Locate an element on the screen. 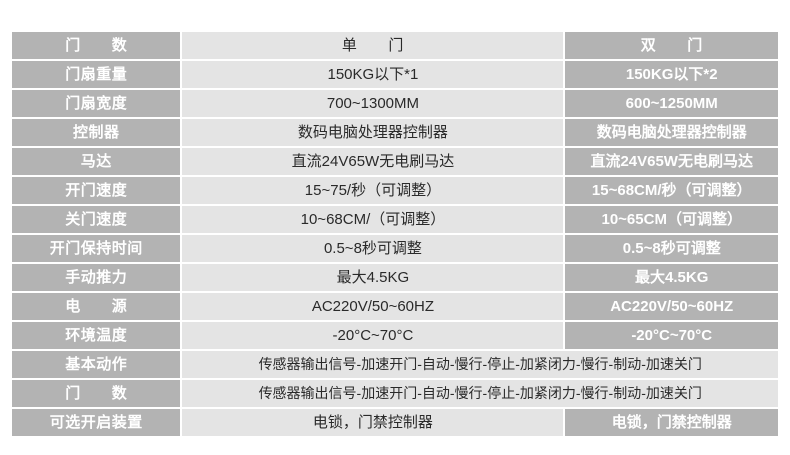 The height and width of the screenshot is (455, 790). cell-single-close-speed: 10~68CM/（可调整） is located at coordinates (373, 219).